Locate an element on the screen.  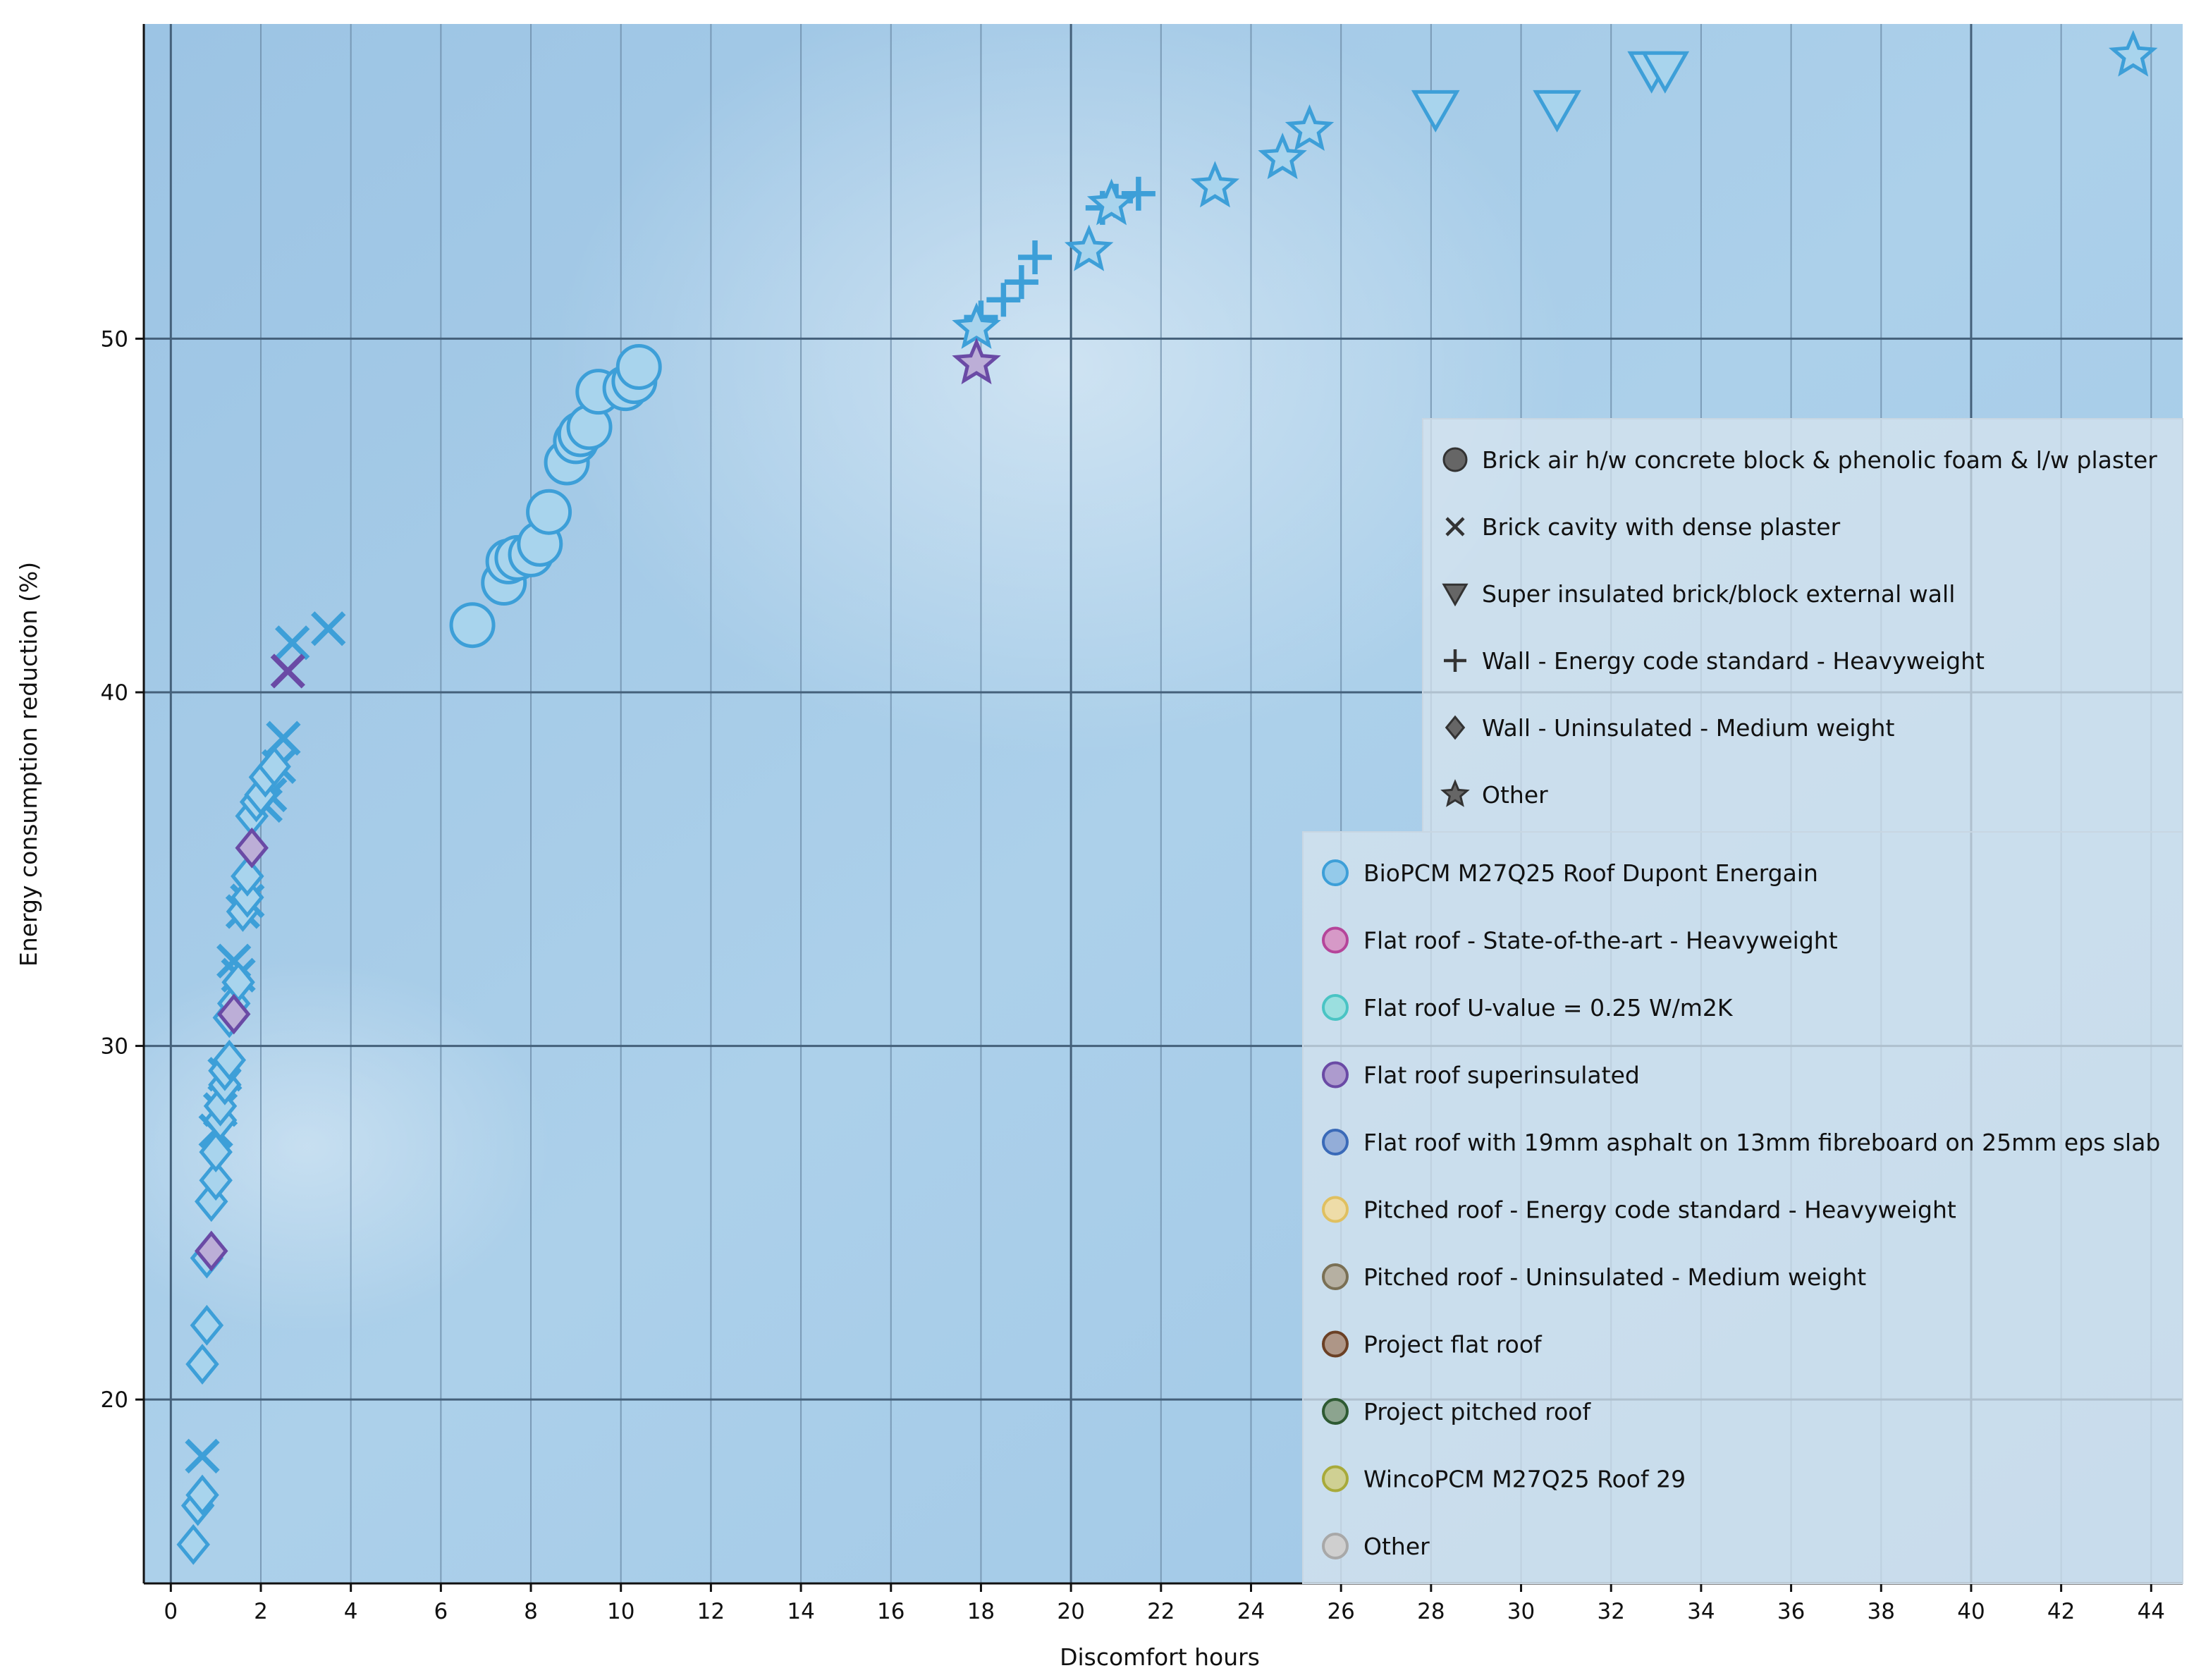
x-tick-label: 44 is located at coordinates (2151, 1611).